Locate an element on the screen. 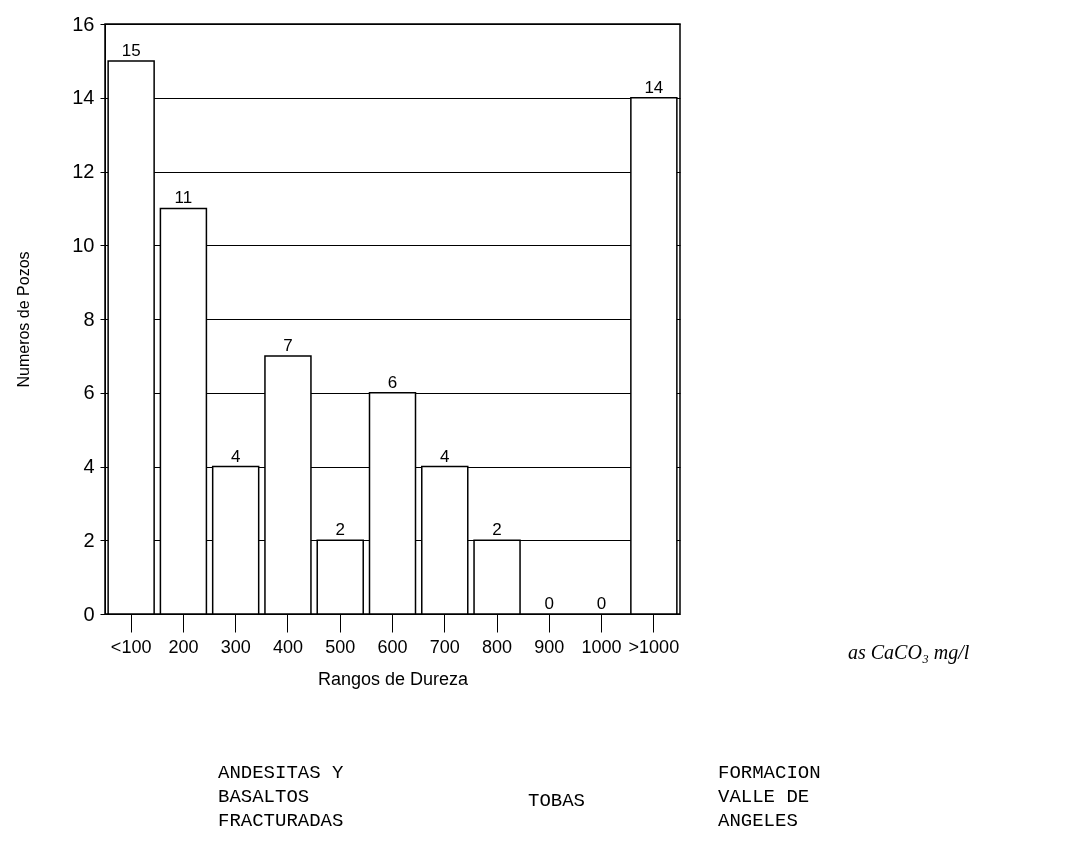  y-tick-label: 2 is located at coordinates (89, 539).